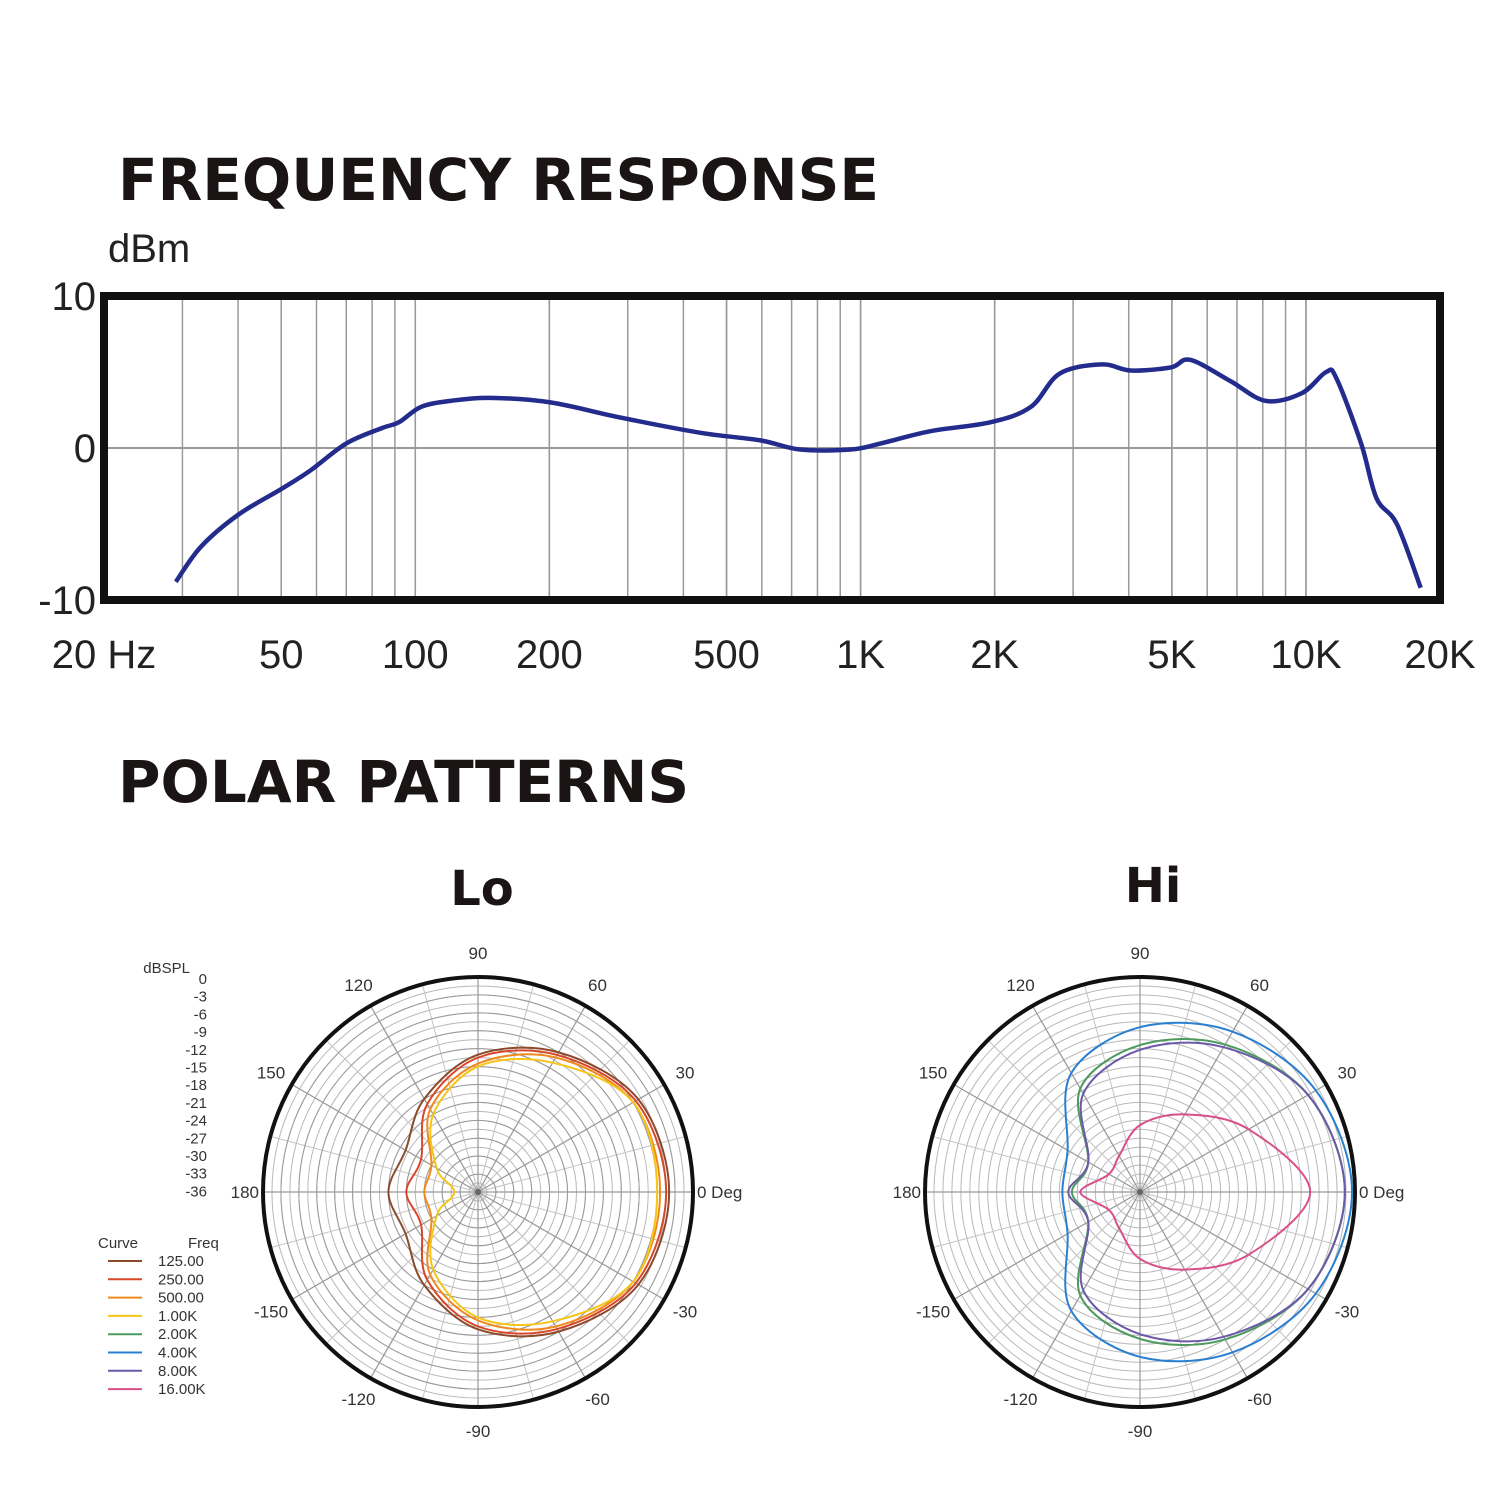  I want to click on legend-label: 16.00K, so click(182, 1389).